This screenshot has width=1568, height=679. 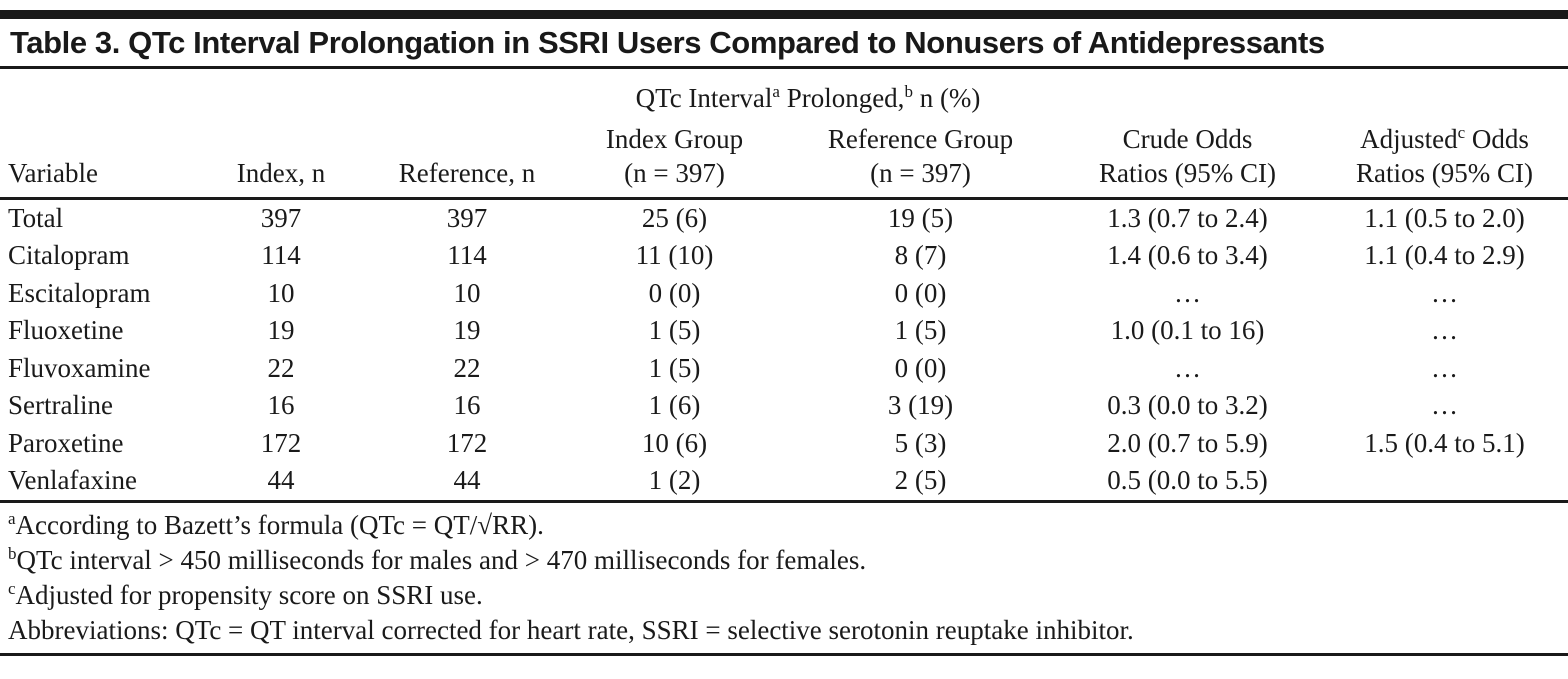 I want to click on cell-variable: Venlafaxine, so click(x=72, y=480).